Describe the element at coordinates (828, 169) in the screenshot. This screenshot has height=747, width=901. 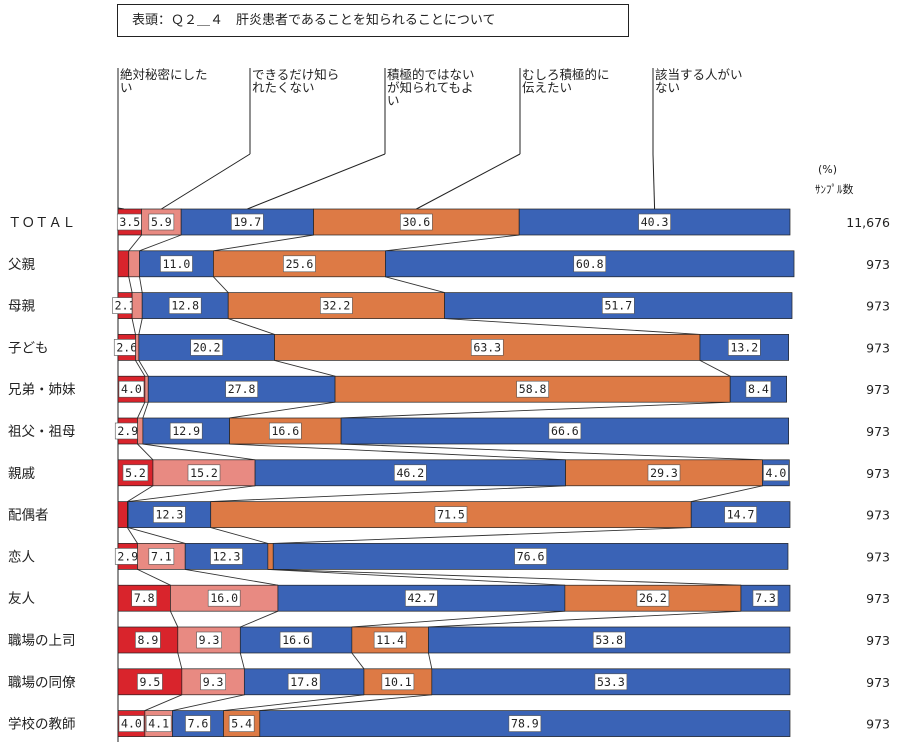
I see `unit-label: (%)` at that location.